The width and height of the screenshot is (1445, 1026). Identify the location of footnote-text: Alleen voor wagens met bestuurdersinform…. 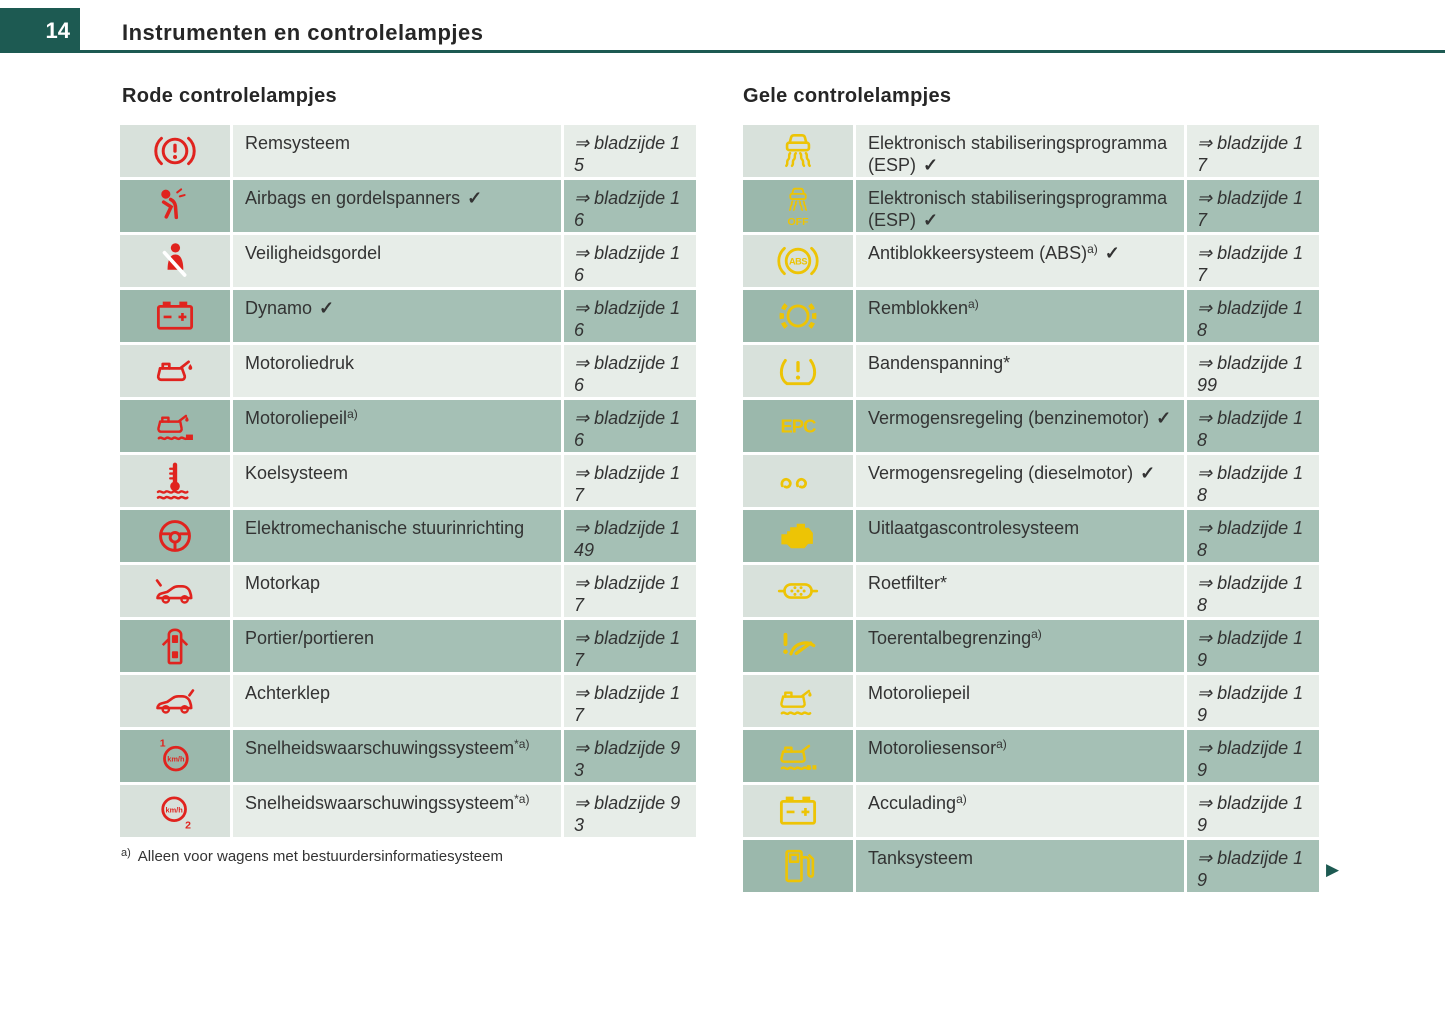
(320, 856).